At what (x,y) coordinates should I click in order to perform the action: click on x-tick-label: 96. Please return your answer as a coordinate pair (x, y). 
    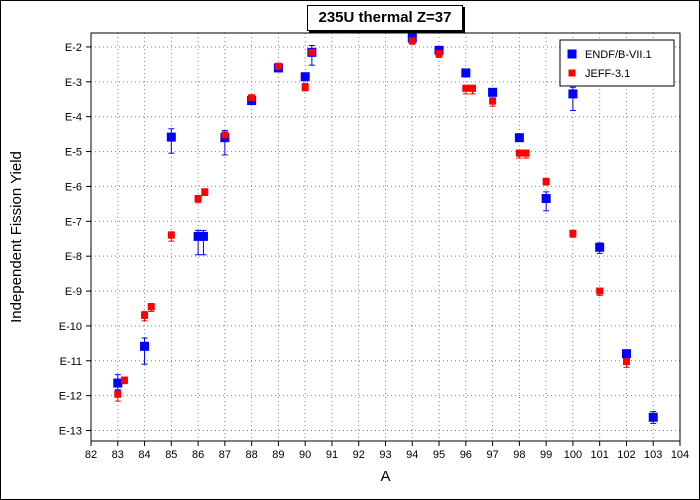
    Looking at the image, I should click on (466, 455).